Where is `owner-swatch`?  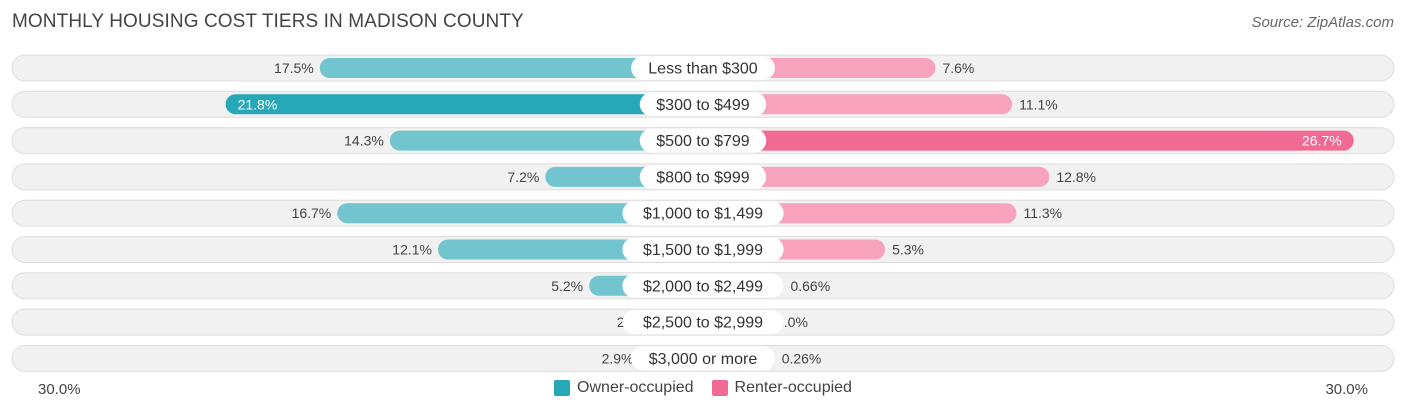
owner-swatch is located at coordinates (562, 388).